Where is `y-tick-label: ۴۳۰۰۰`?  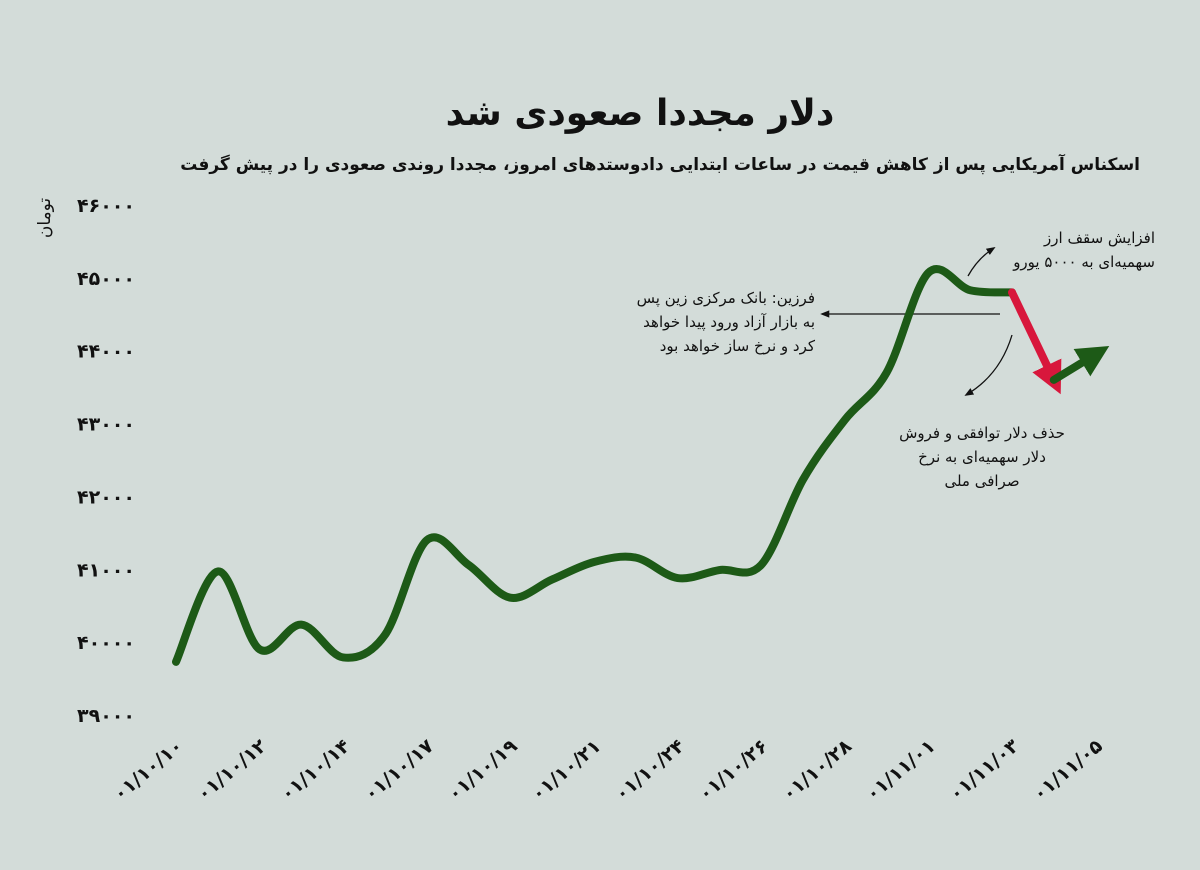
y-tick-label: ۴۳۰۰۰ is located at coordinates (106, 425).